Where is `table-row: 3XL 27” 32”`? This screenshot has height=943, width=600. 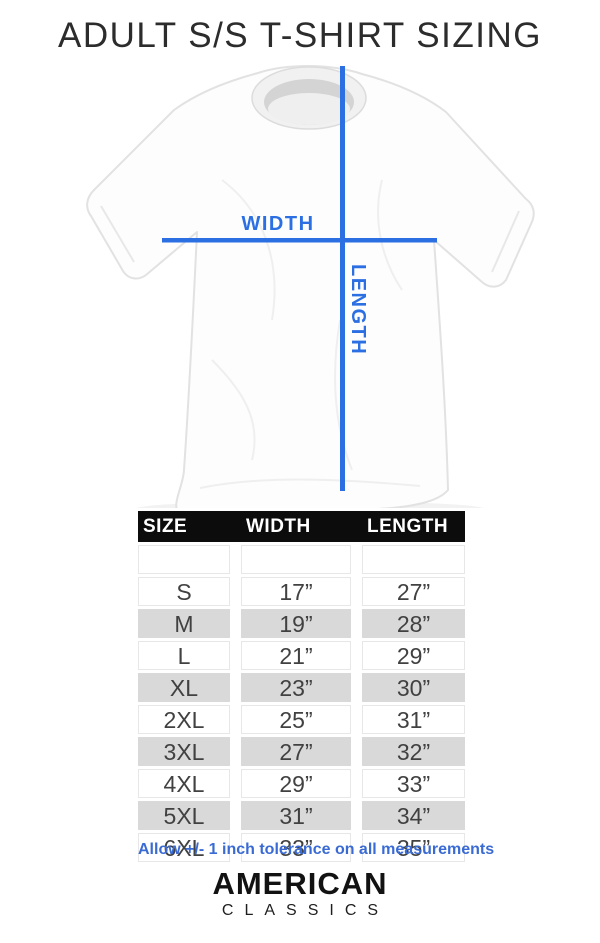
table-row: 3XL 27” 32” is located at coordinates (301, 751).